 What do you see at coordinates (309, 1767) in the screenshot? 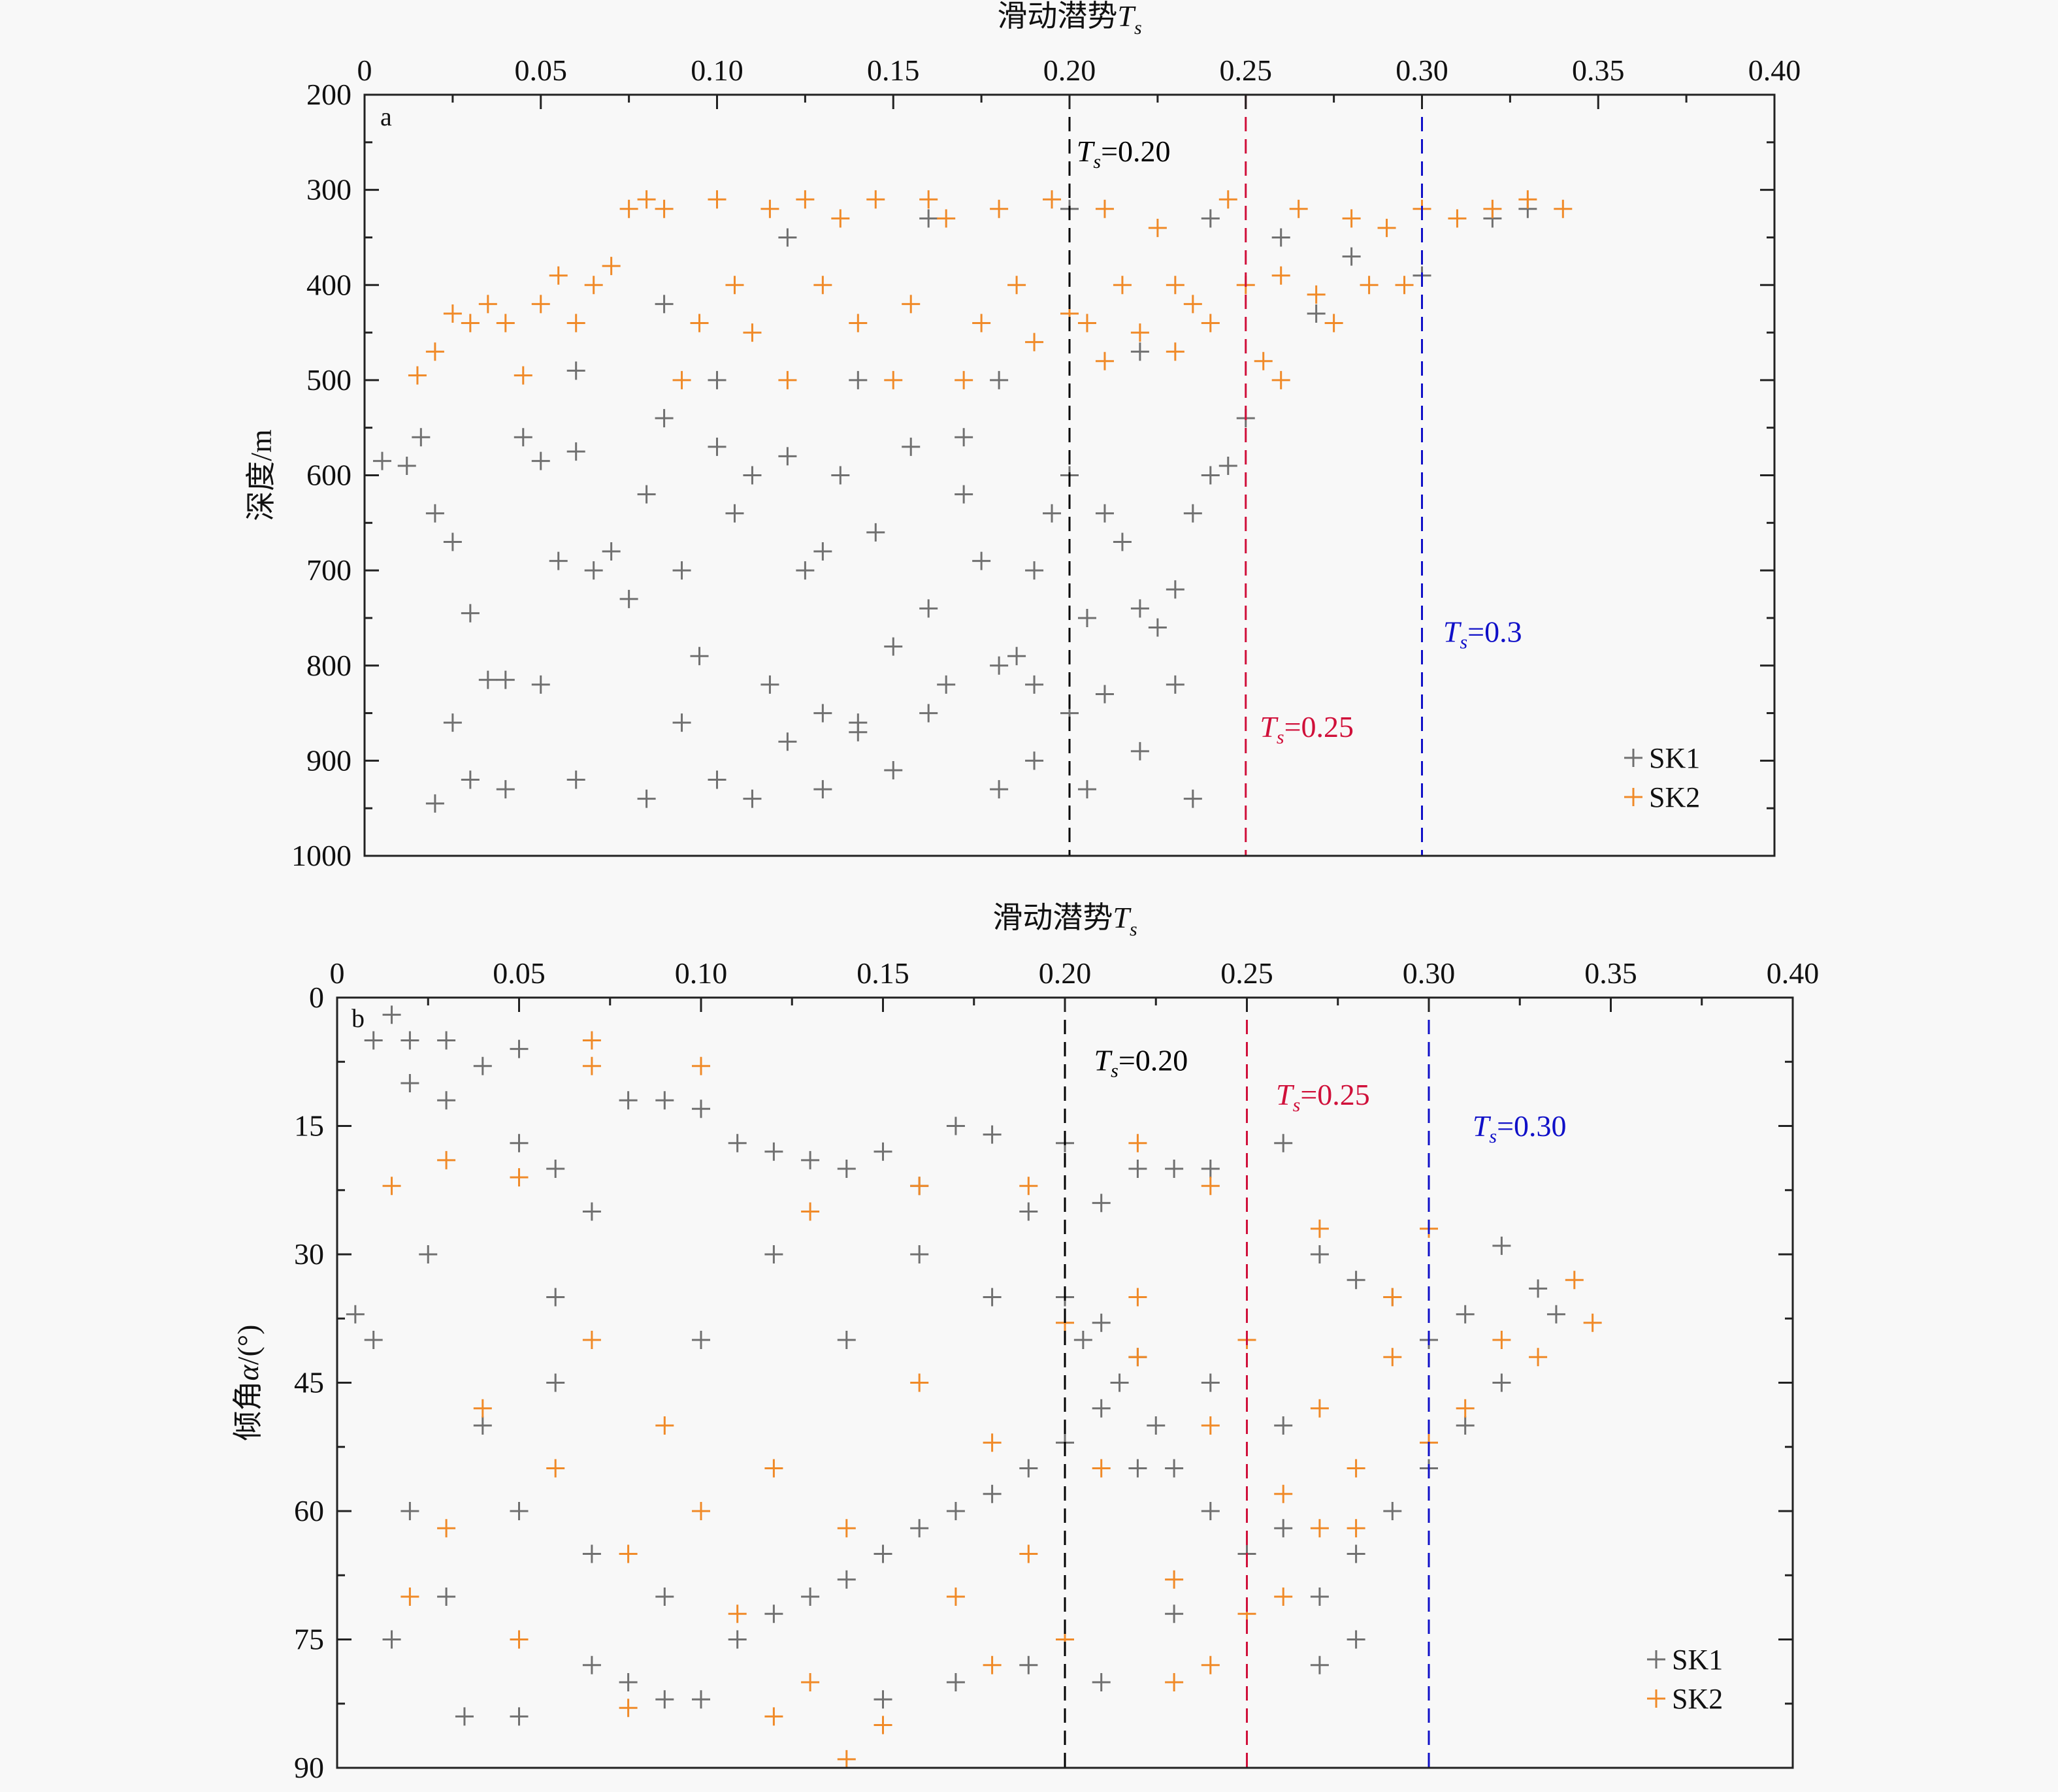
I see `y-tick-label: 90` at bounding box center [309, 1767].